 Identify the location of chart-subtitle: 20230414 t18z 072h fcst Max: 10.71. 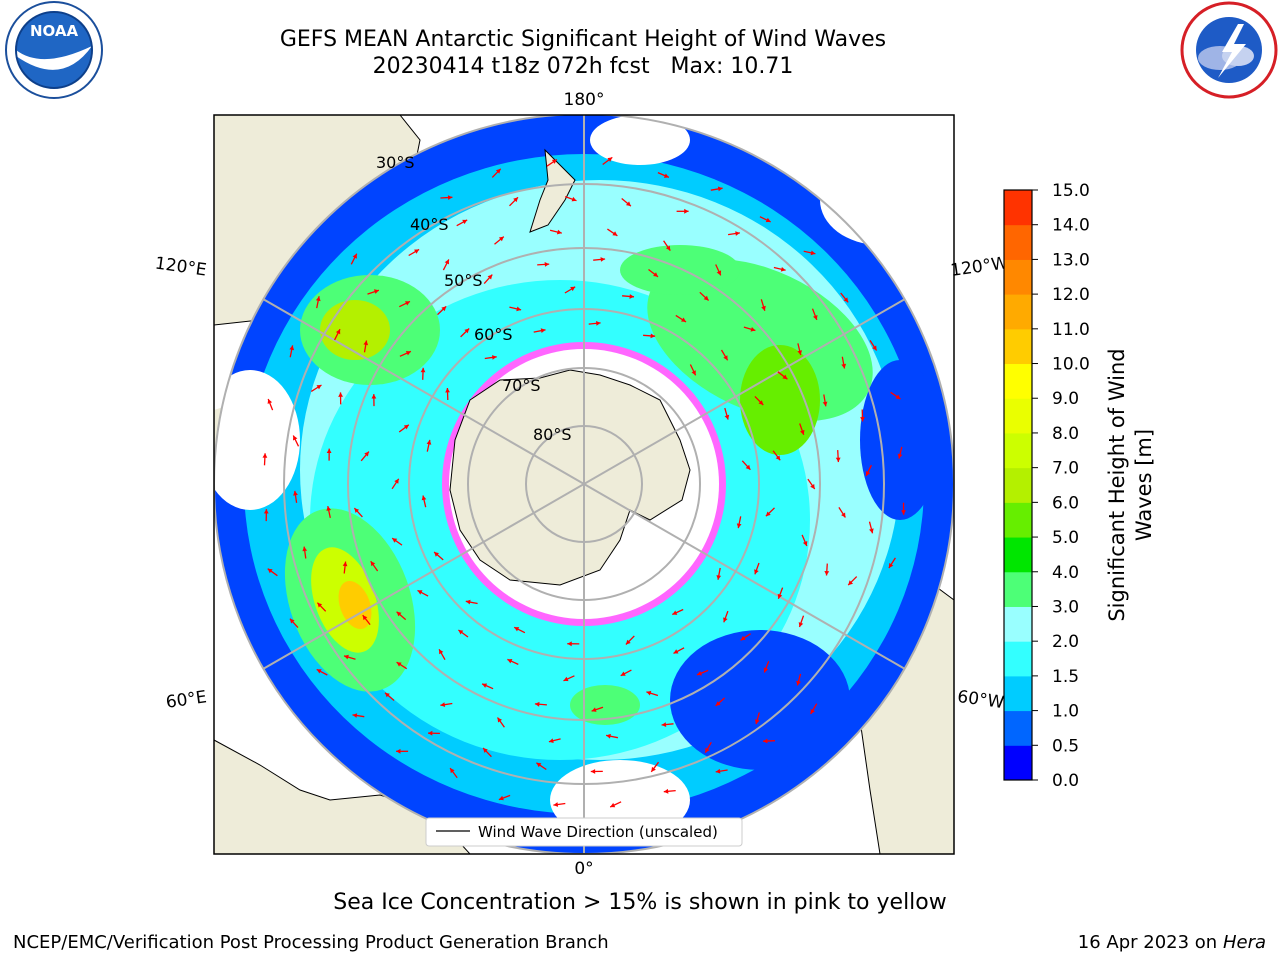
(583, 66).